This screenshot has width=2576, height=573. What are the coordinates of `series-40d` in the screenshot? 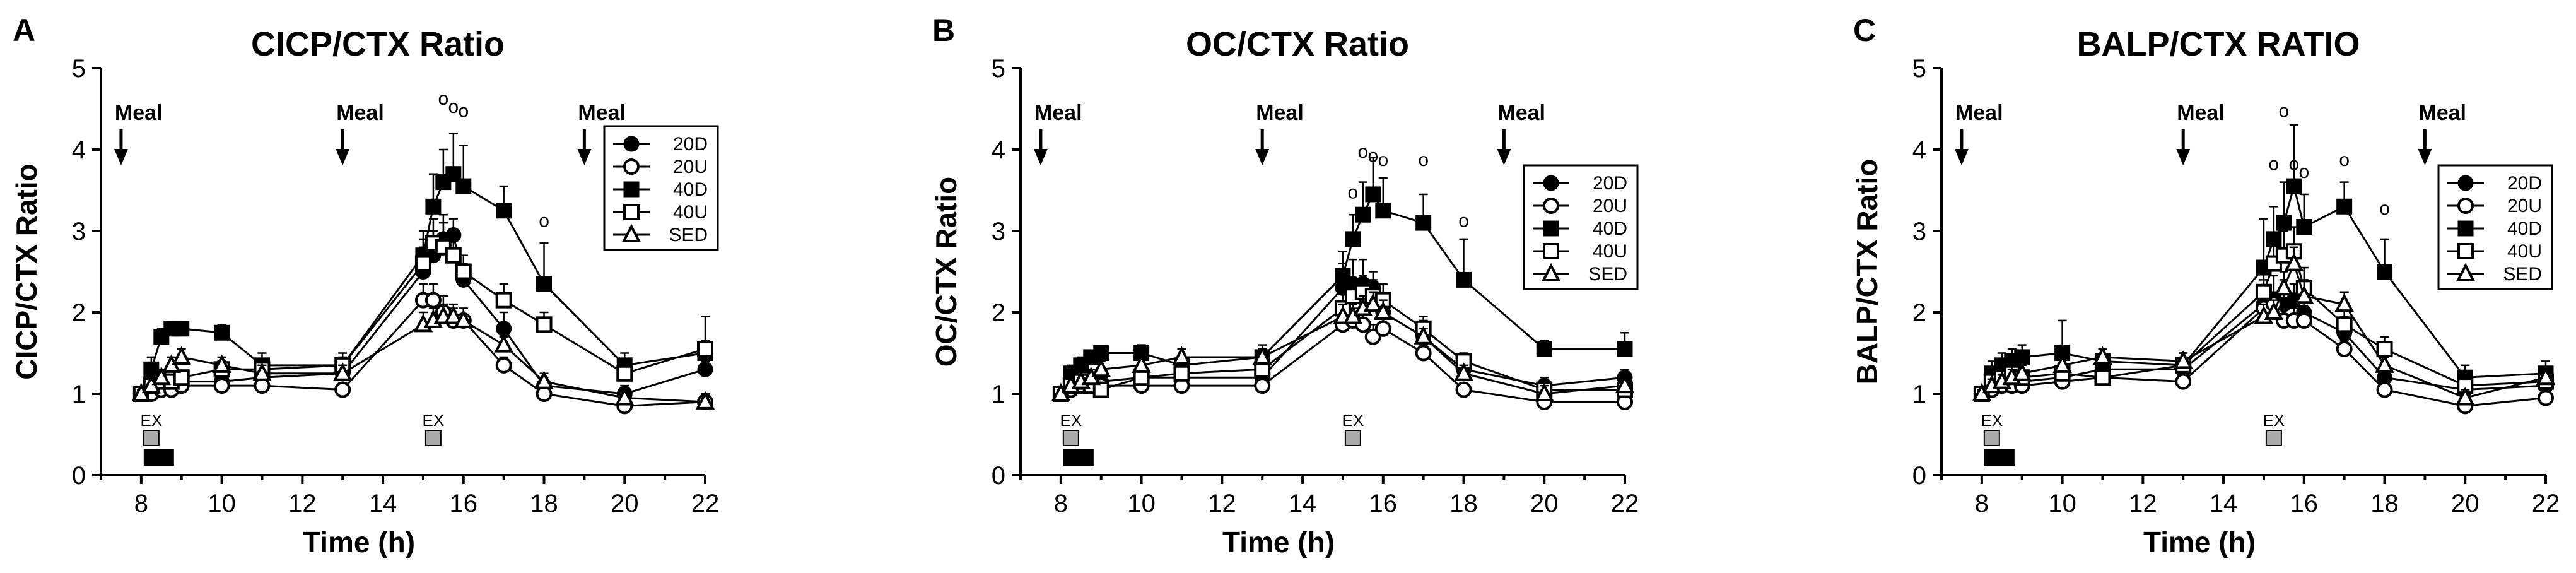 It's located at (1343, 279).